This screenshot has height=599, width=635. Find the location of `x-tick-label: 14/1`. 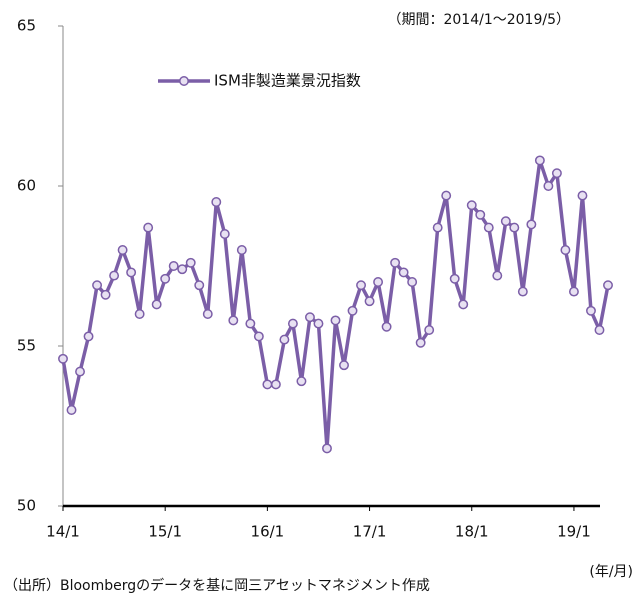

x-tick-label: 14/1 is located at coordinates (63, 532).